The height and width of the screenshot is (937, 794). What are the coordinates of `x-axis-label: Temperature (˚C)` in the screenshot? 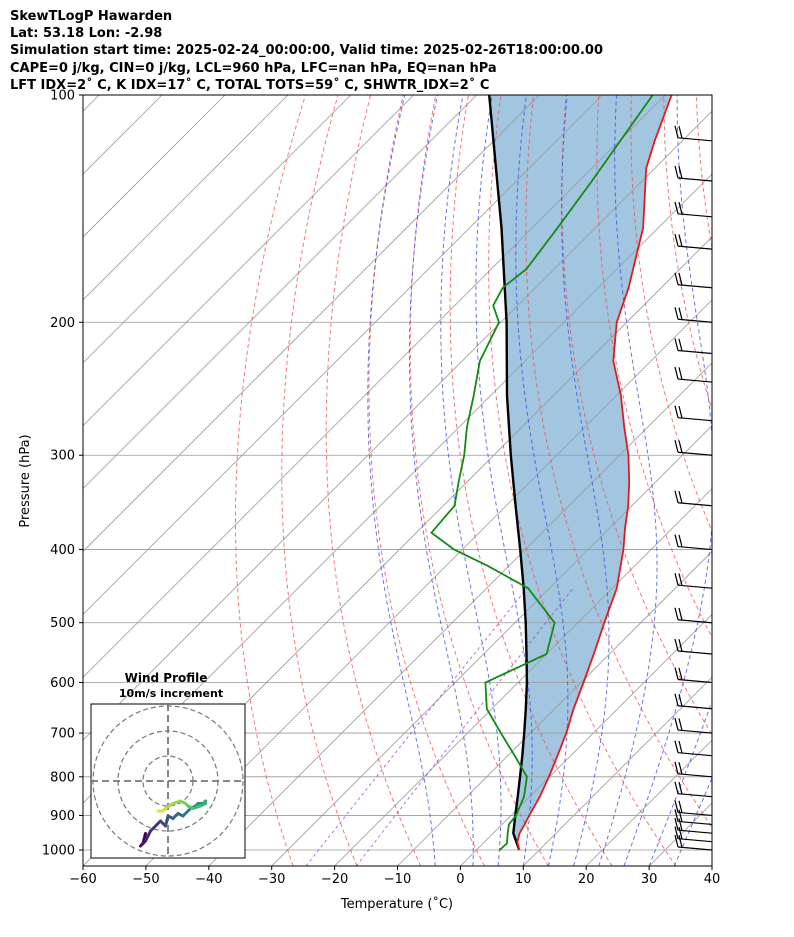 It's located at (396, 904).